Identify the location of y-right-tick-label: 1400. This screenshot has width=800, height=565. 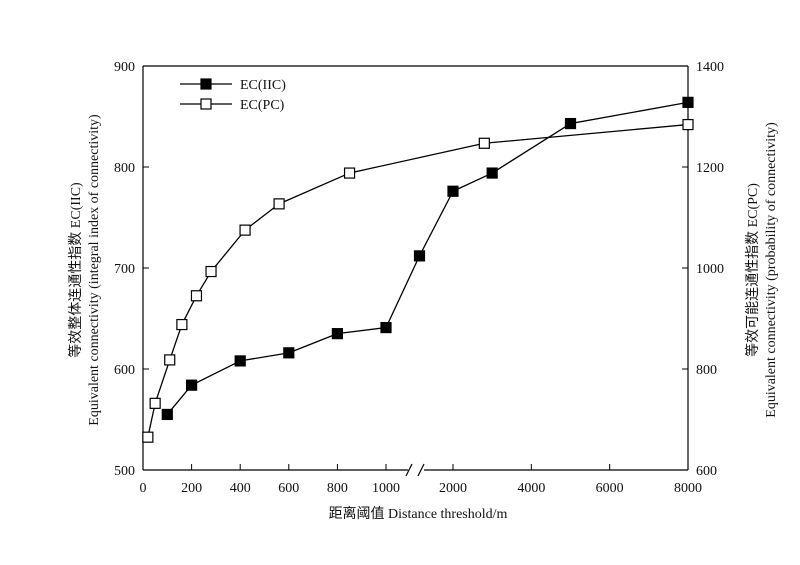
(710, 67).